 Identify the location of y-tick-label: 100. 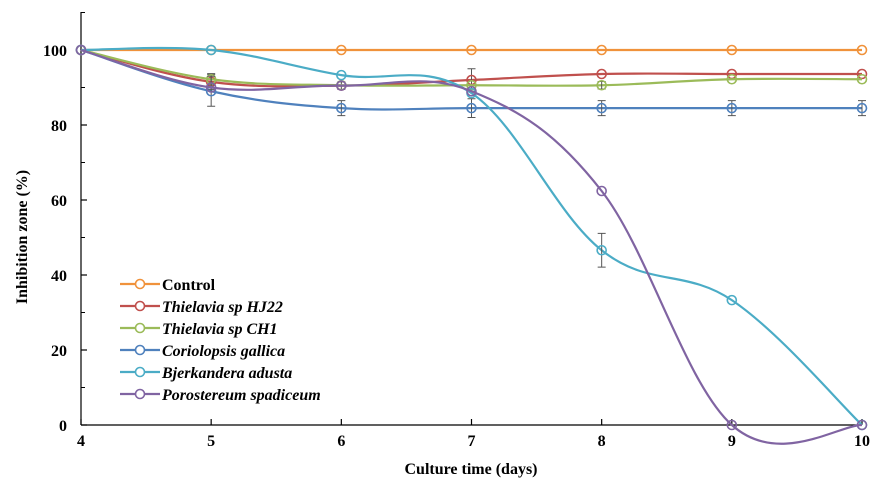
(55, 51).